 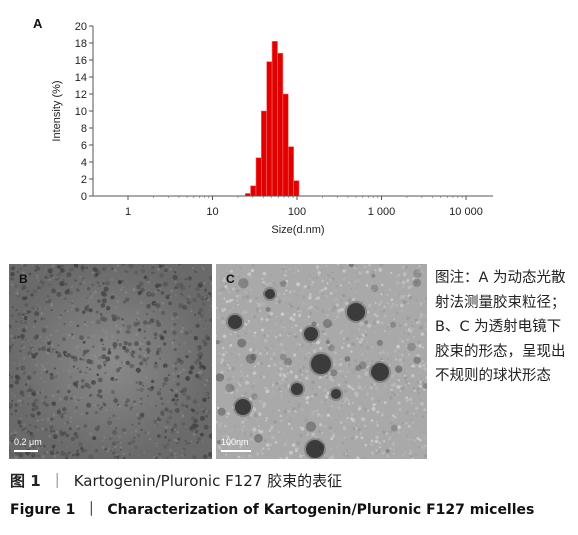 I want to click on y-tick-label: 18, so click(x=81, y=44).